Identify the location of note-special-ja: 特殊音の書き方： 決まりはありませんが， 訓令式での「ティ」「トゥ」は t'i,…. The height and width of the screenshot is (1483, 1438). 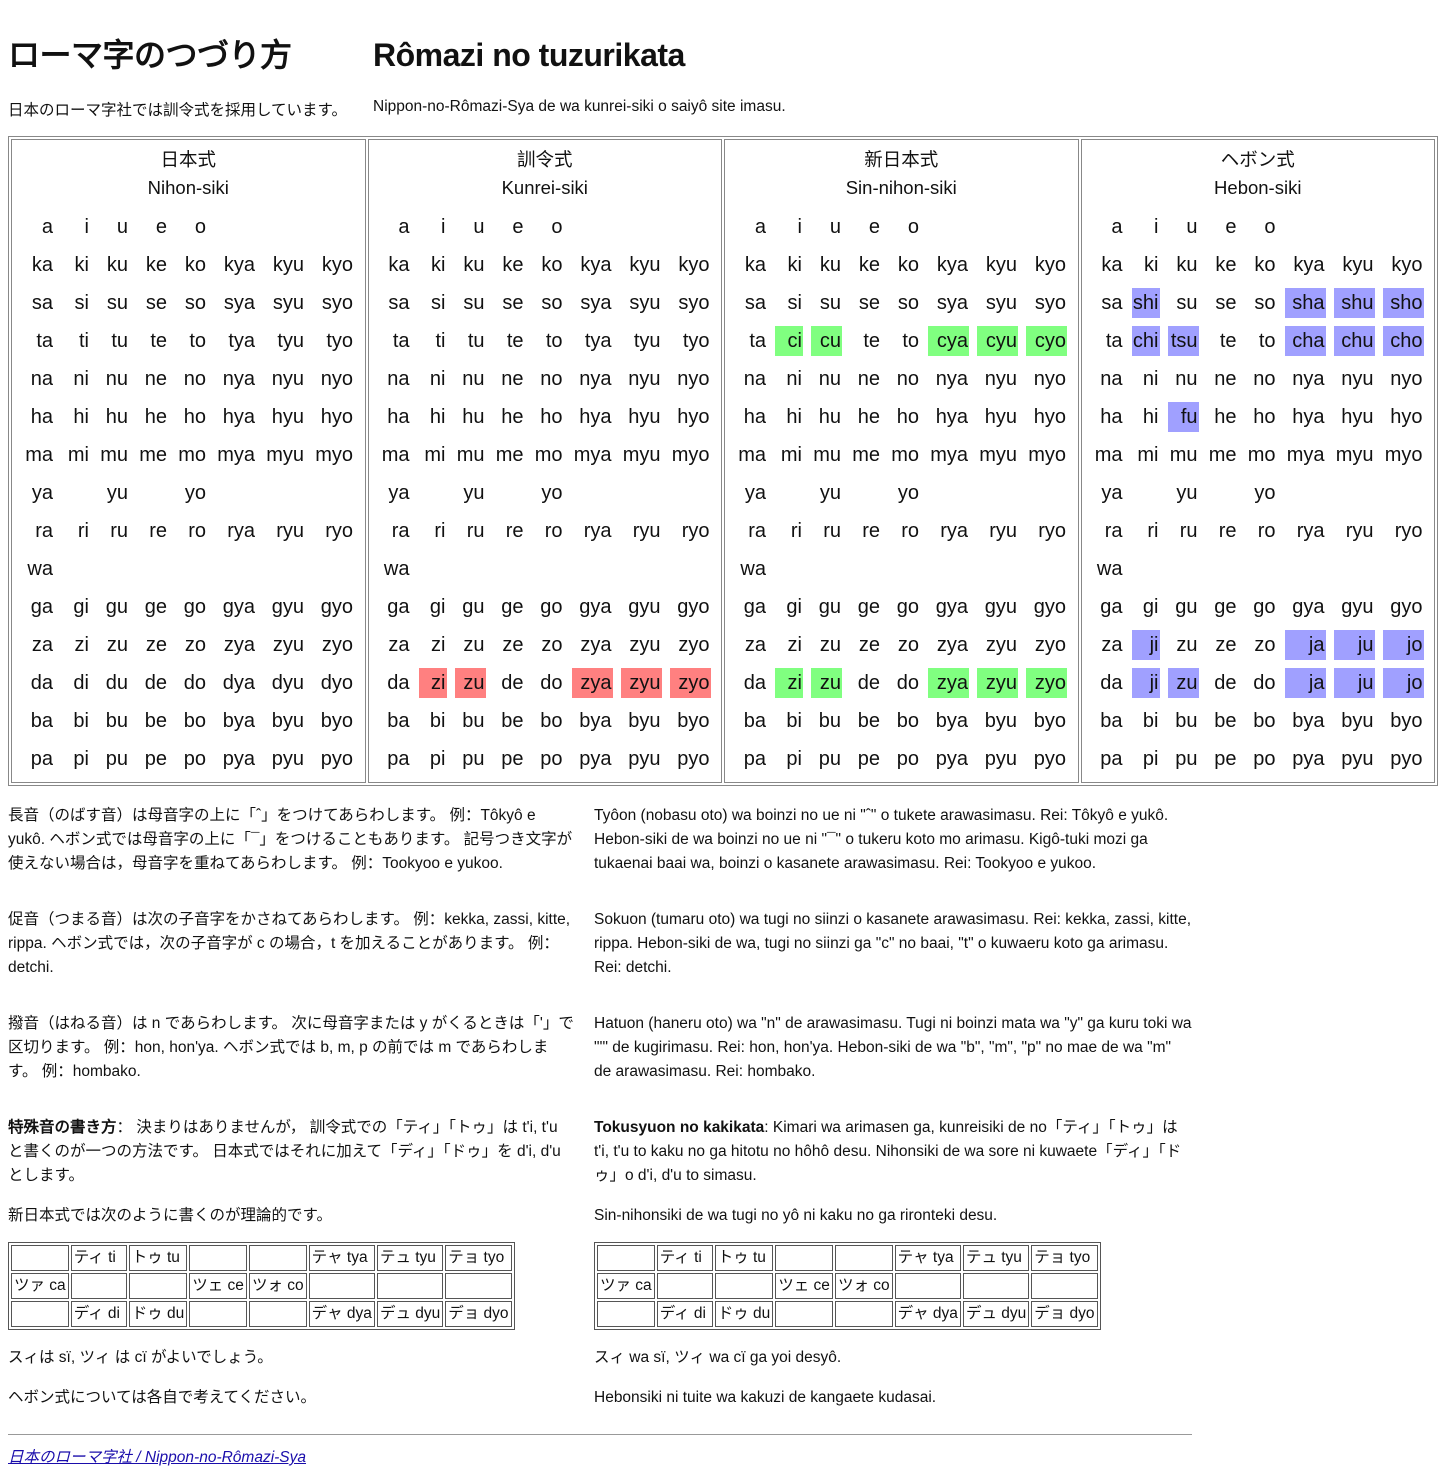
(292, 1152).